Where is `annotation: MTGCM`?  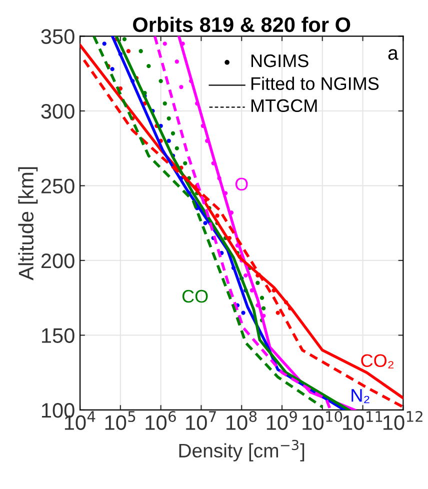 annotation: MTGCM is located at coordinates (284, 105).